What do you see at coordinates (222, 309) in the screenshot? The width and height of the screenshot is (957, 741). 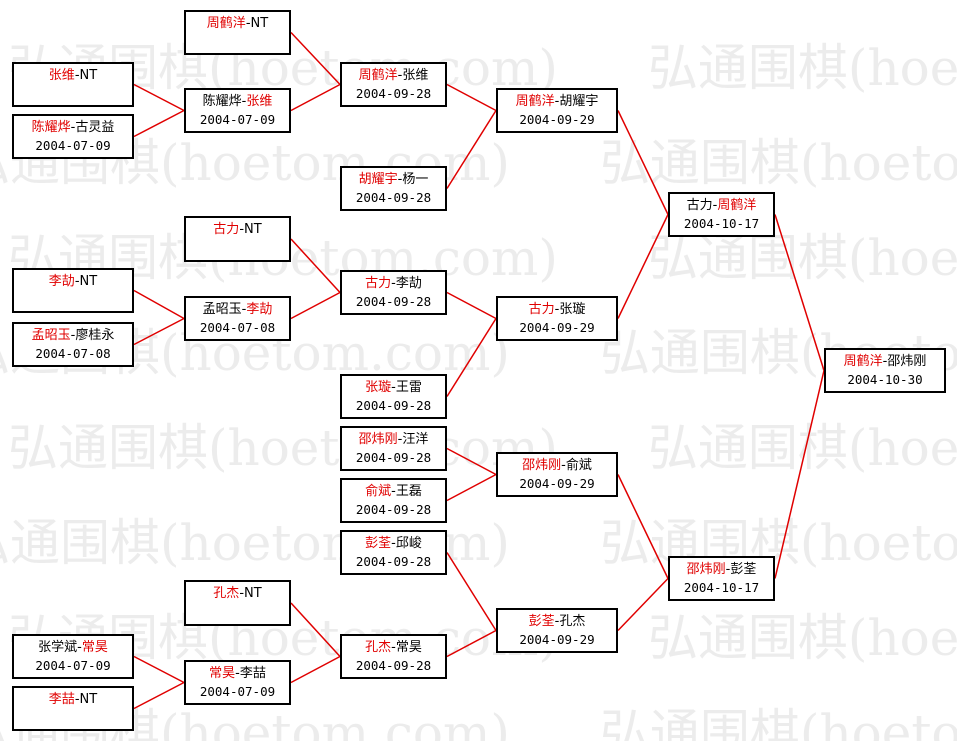 I see `player-name: 孟昭玉` at bounding box center [222, 309].